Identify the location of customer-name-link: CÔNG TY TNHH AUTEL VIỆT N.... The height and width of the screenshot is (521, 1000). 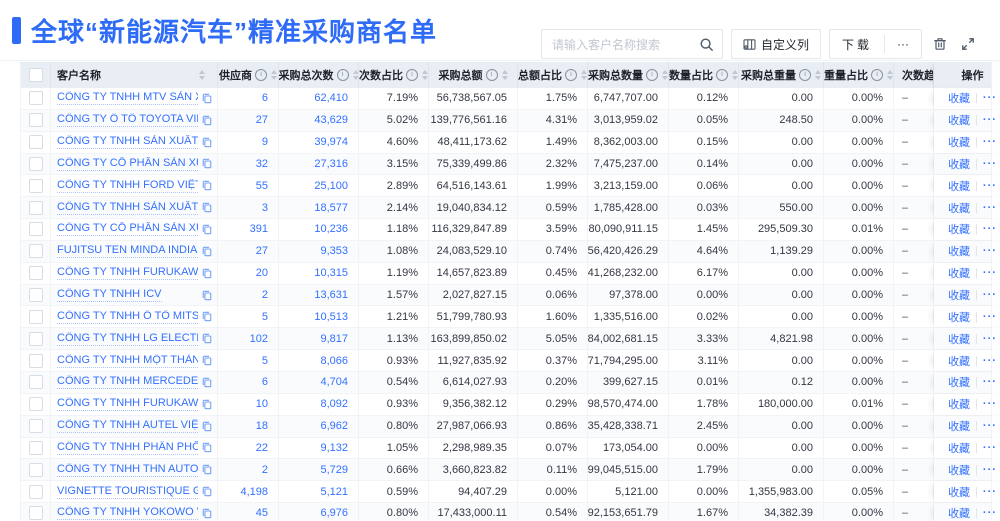
(127, 426).